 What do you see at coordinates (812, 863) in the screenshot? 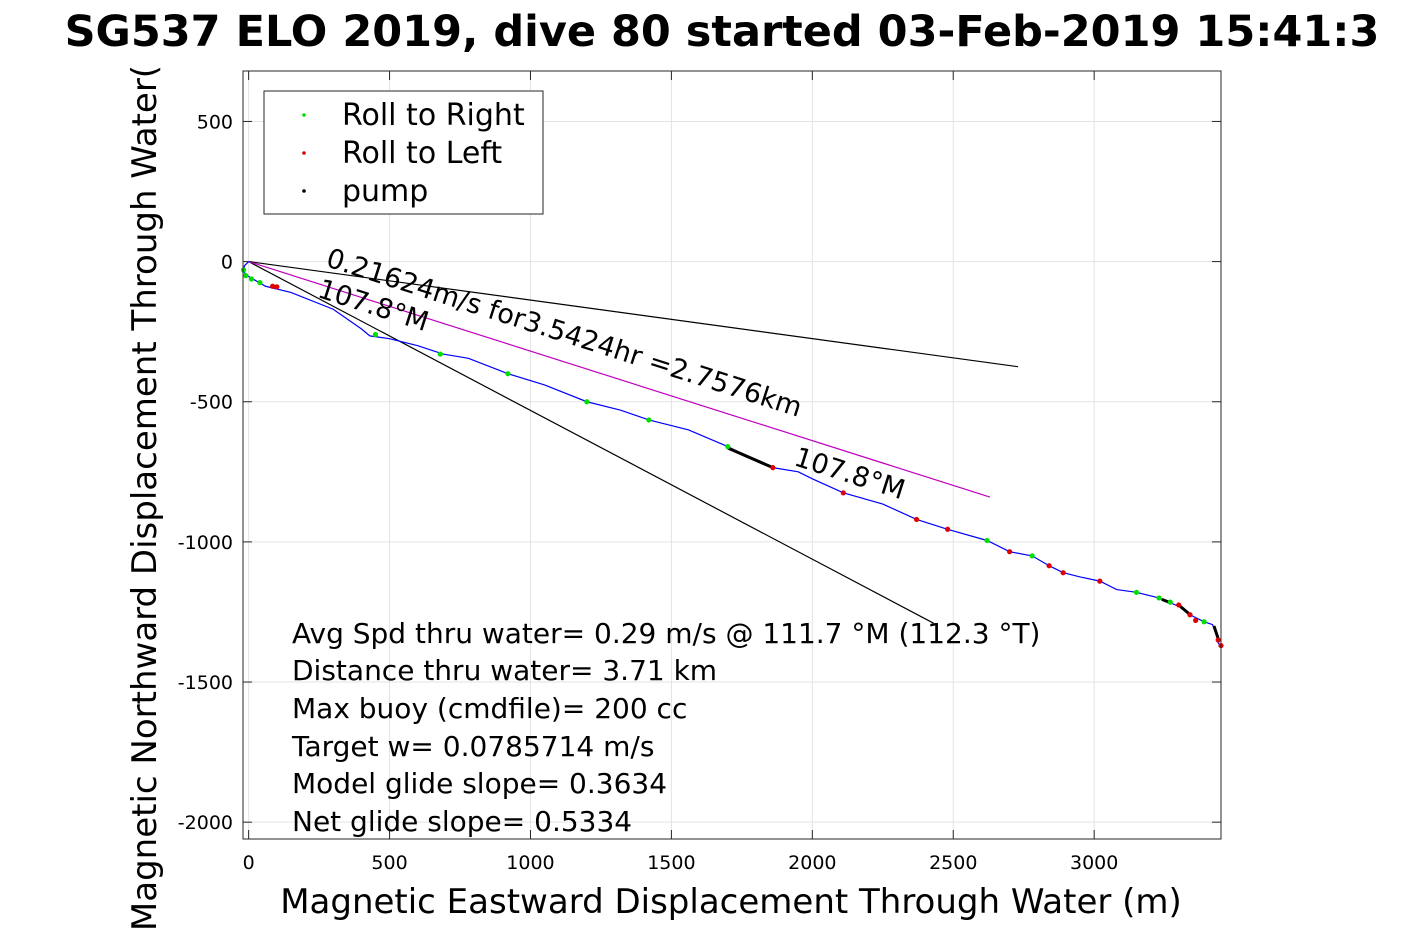
I see `x-tick-label: 2000` at bounding box center [812, 863].